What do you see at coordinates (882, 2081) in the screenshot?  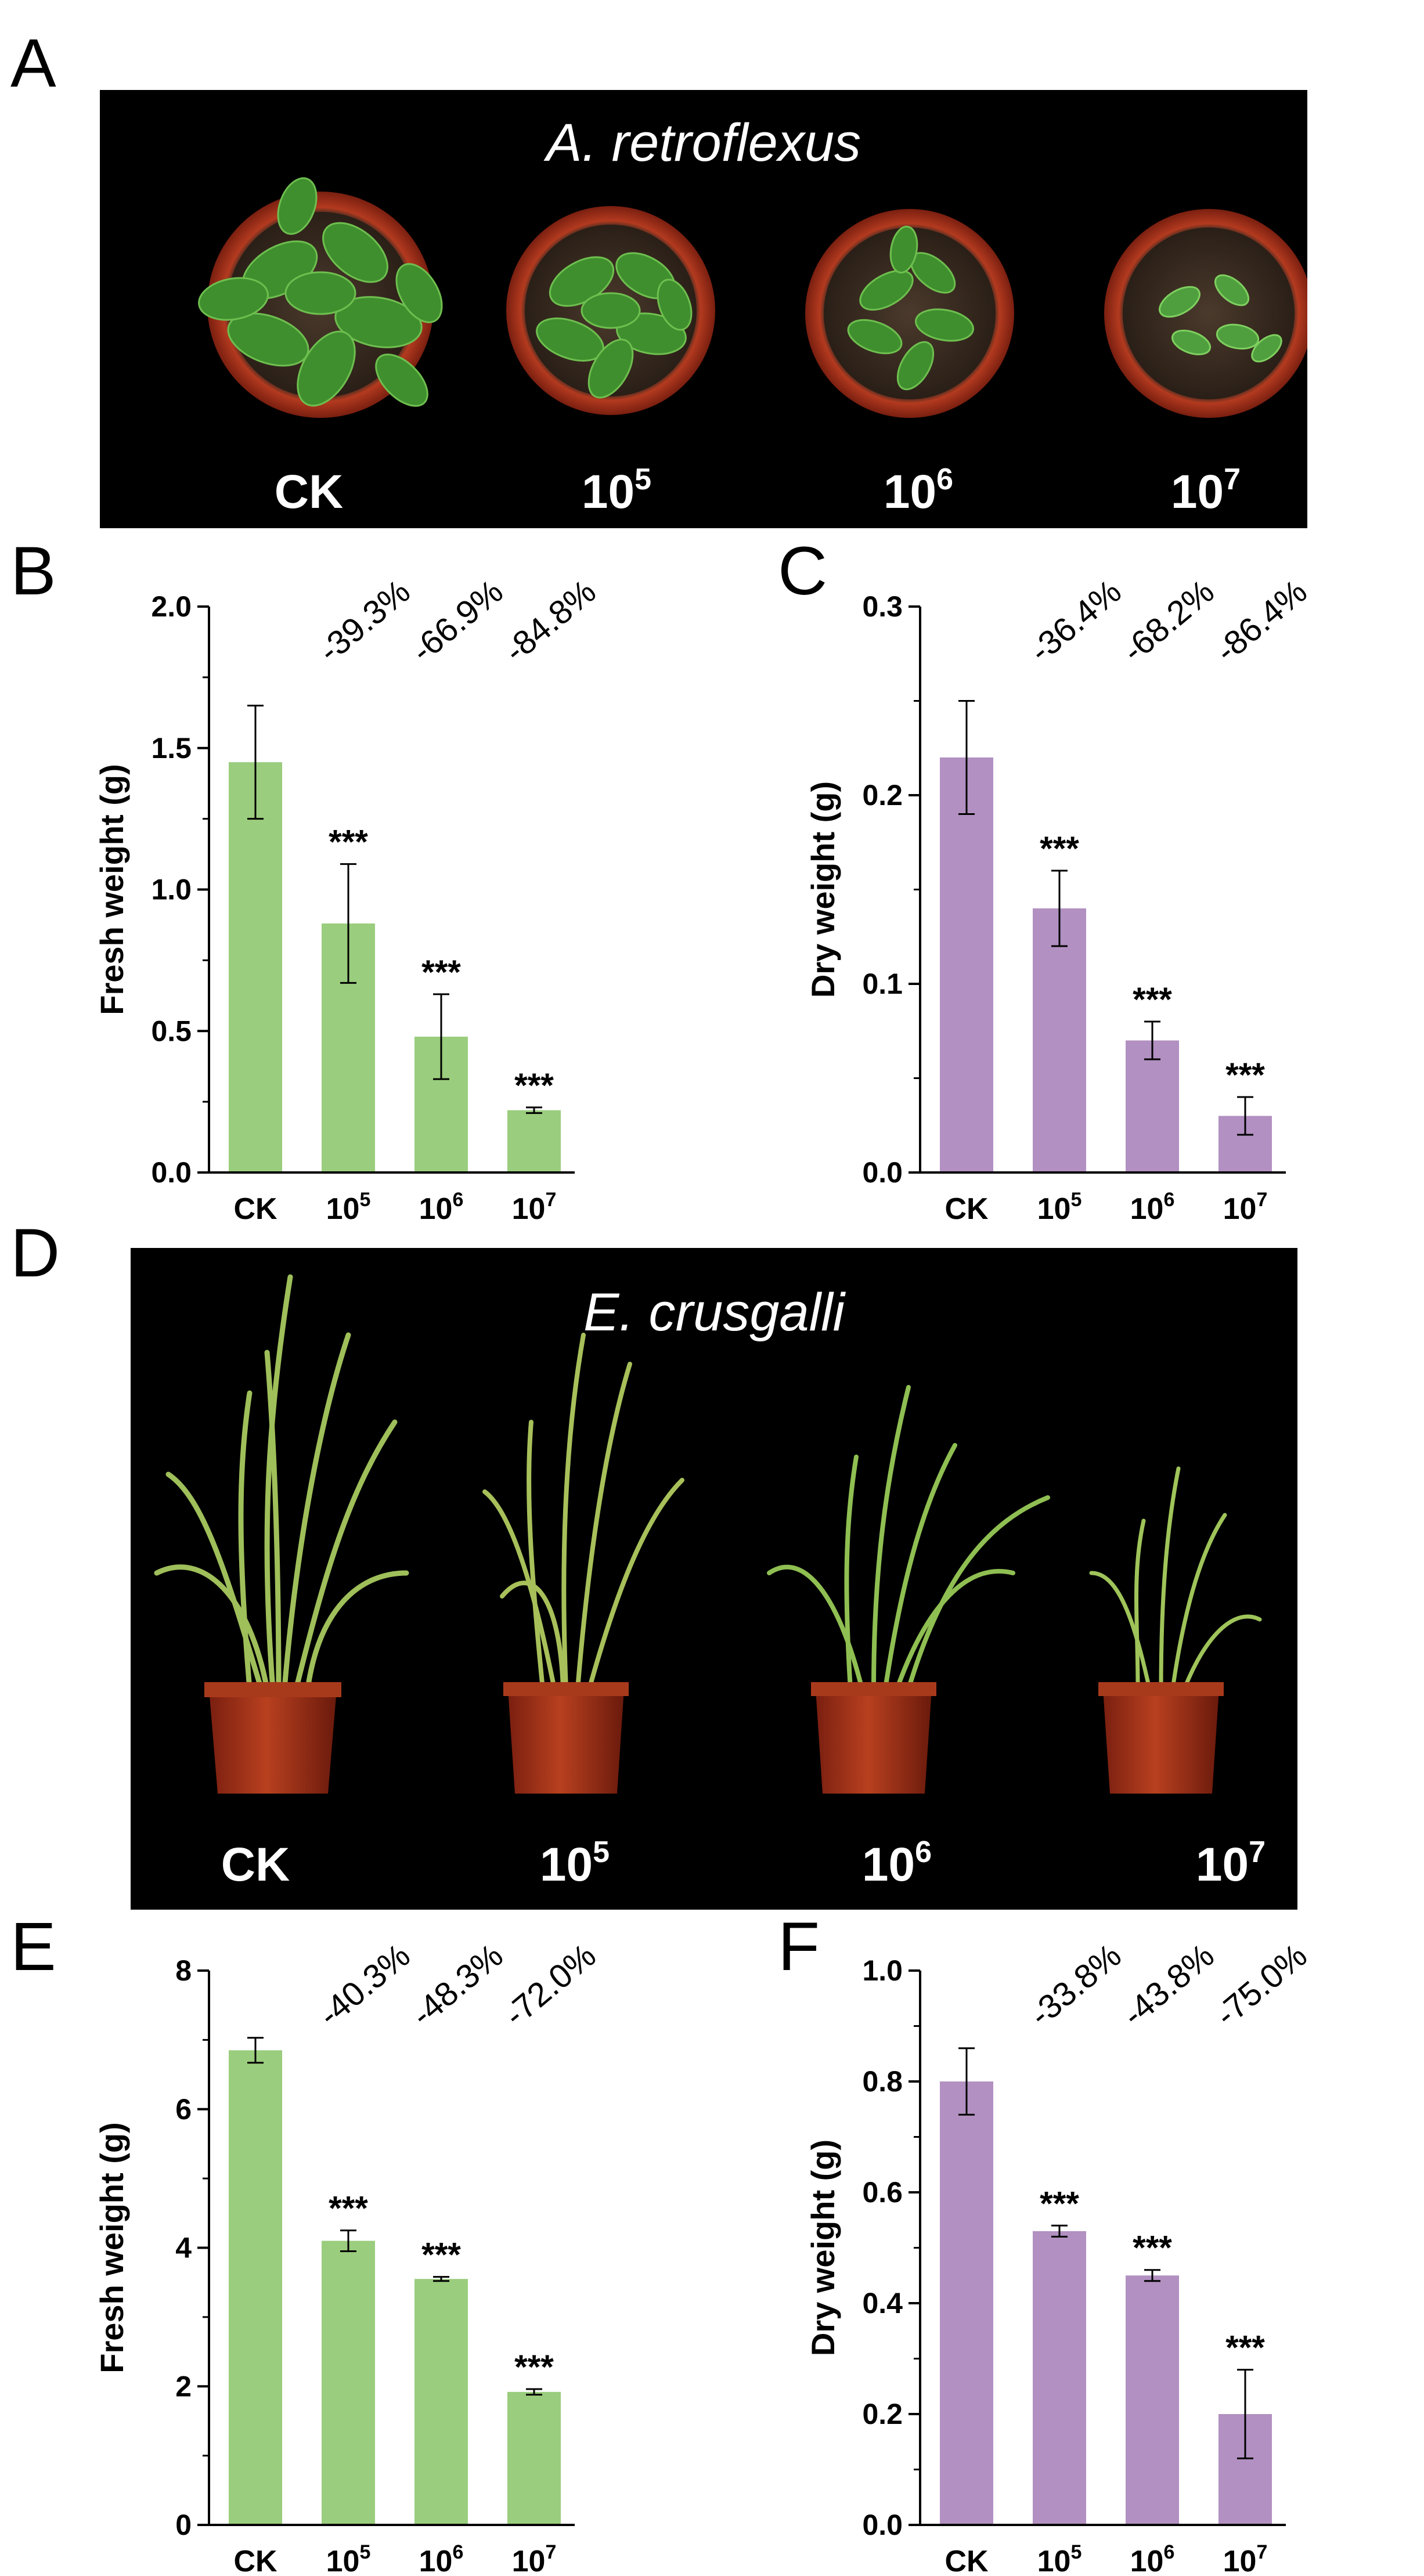 I see `y-tick-label: 0.8` at bounding box center [882, 2081].